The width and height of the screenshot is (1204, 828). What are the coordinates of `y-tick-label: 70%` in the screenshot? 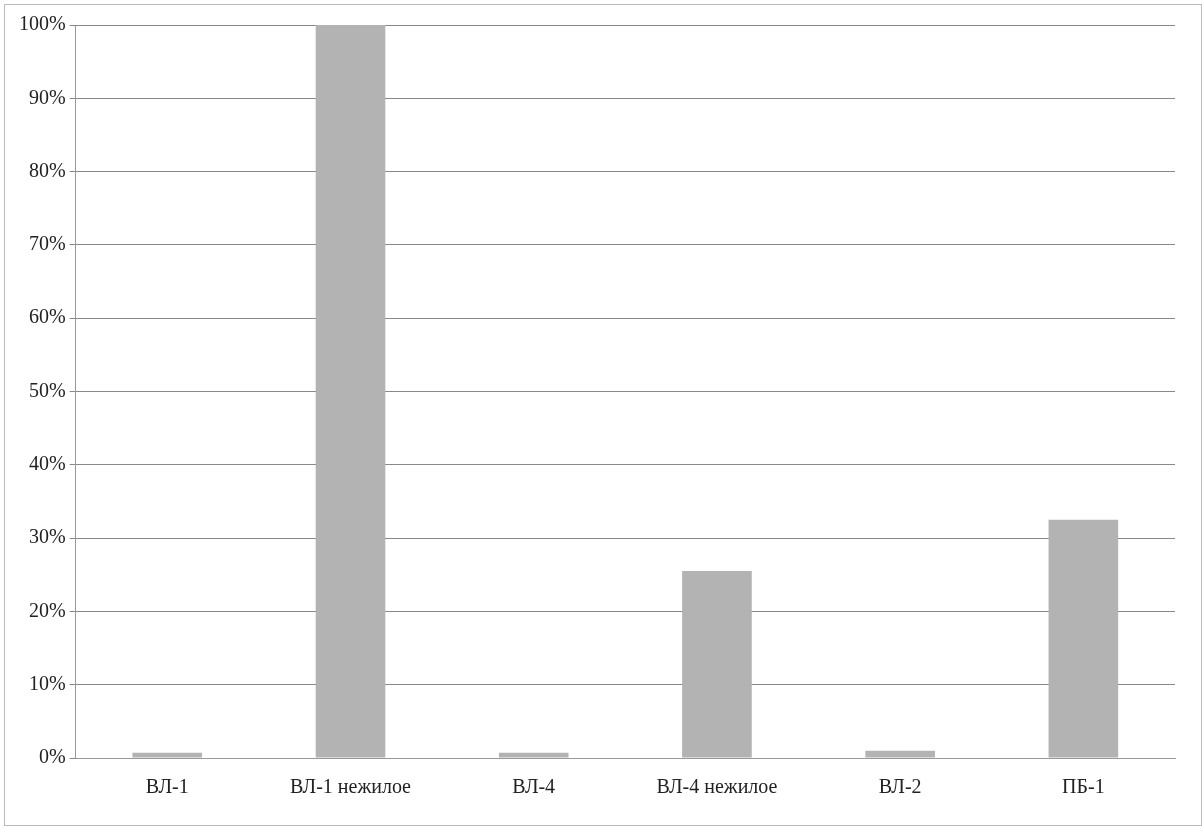 It's located at (47, 243).